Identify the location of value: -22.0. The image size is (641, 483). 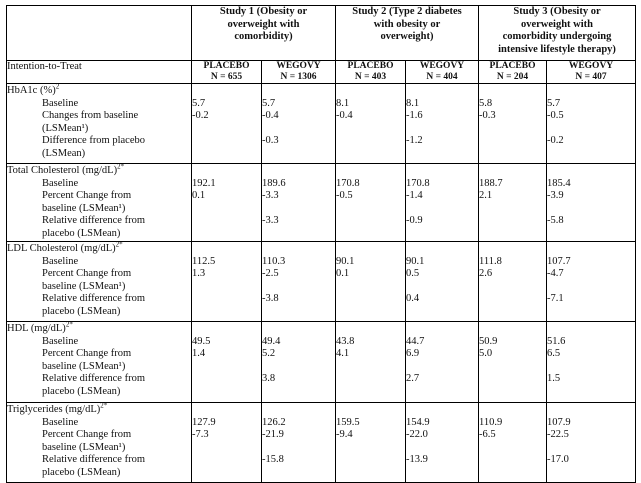
(417, 434).